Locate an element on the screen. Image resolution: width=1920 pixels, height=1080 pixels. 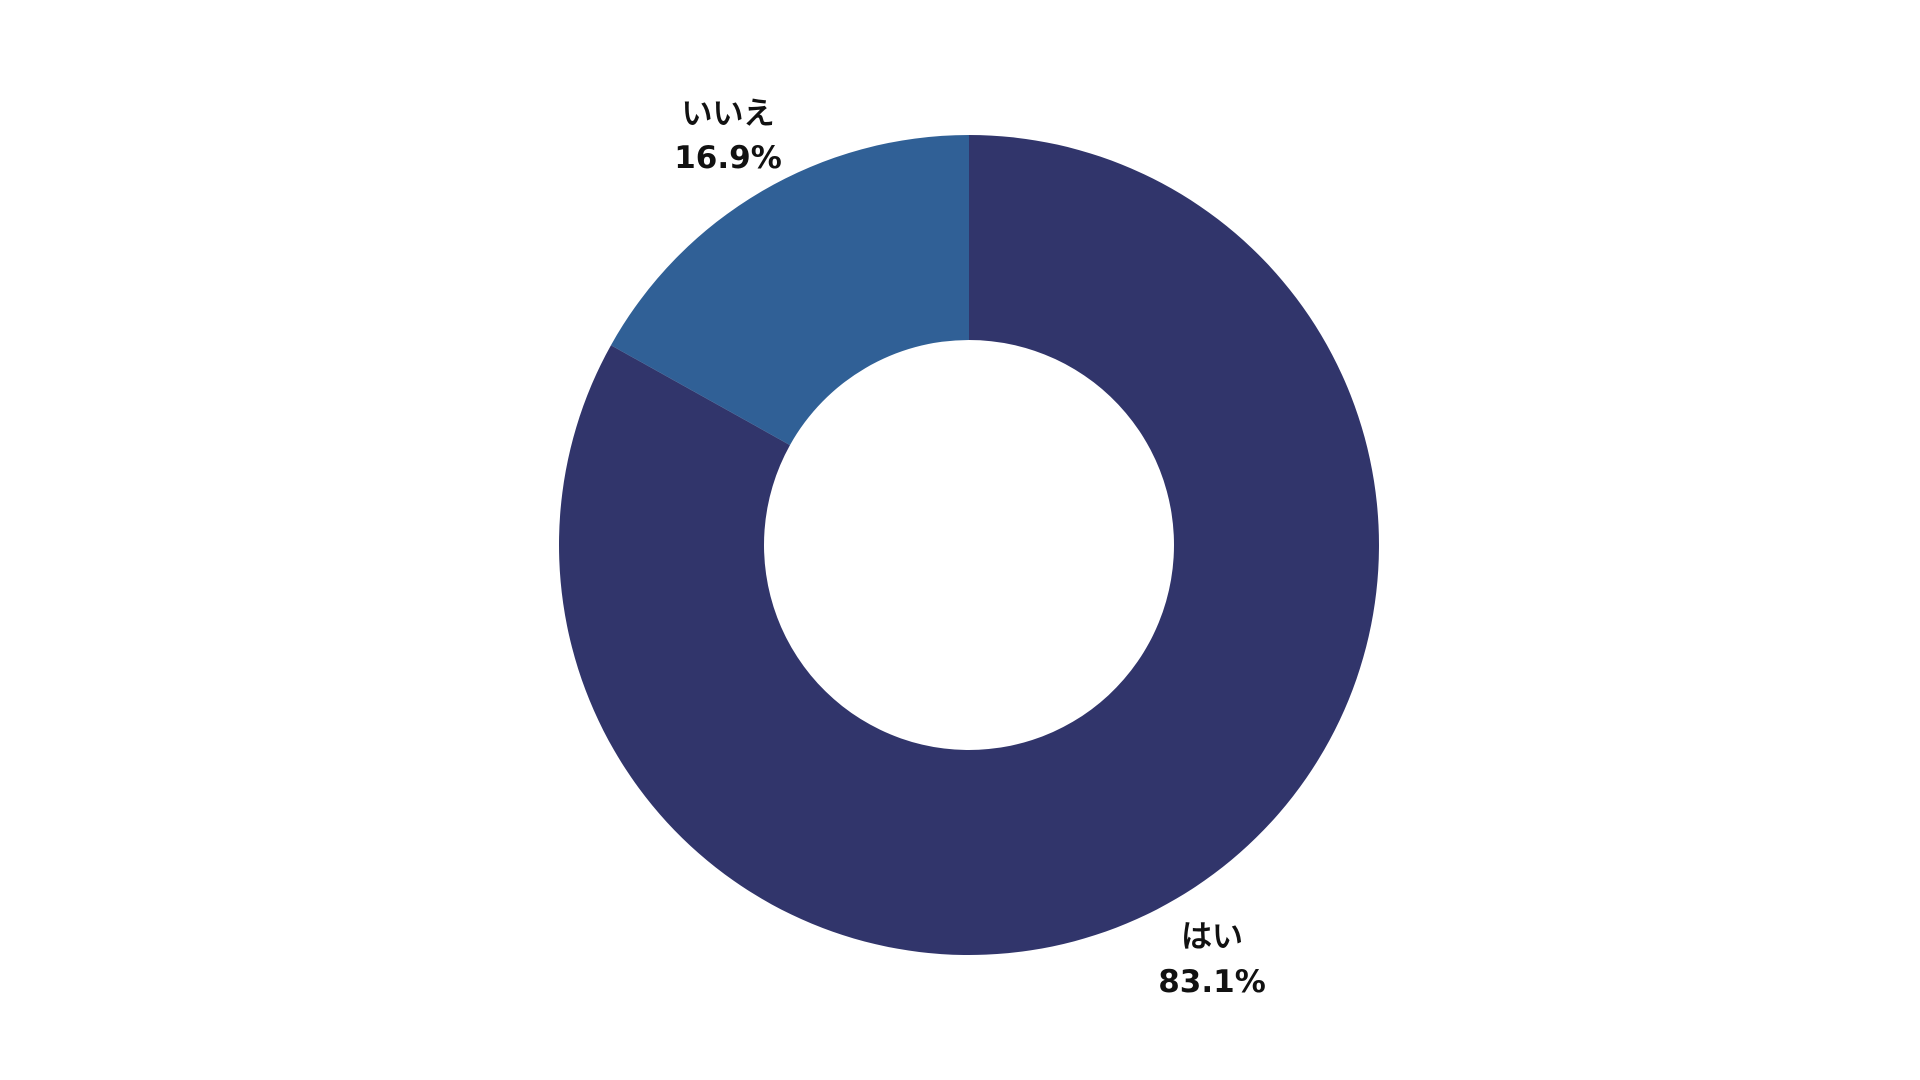
slice-value-label-iie: 16.9% is located at coordinates (728, 158).